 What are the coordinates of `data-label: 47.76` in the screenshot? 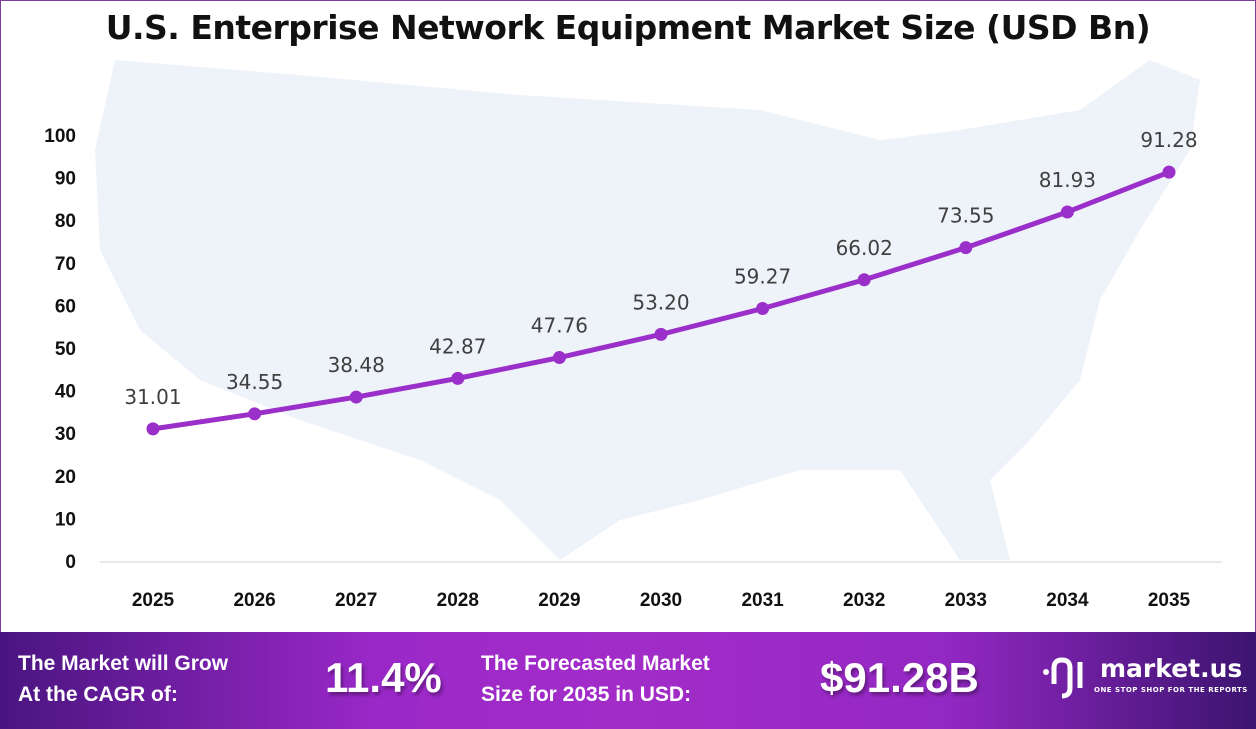 It's located at (559, 326).